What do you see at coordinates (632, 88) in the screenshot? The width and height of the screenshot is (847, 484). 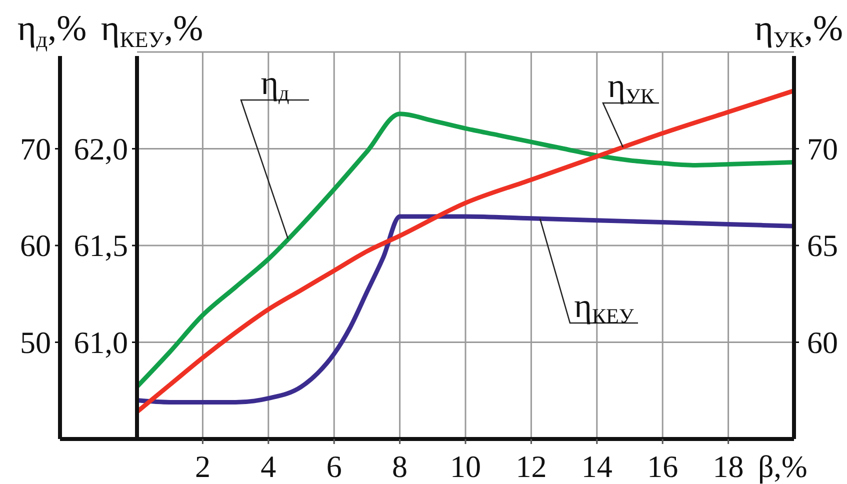 I see `series-label: η$_{УК}$` at bounding box center [632, 88].